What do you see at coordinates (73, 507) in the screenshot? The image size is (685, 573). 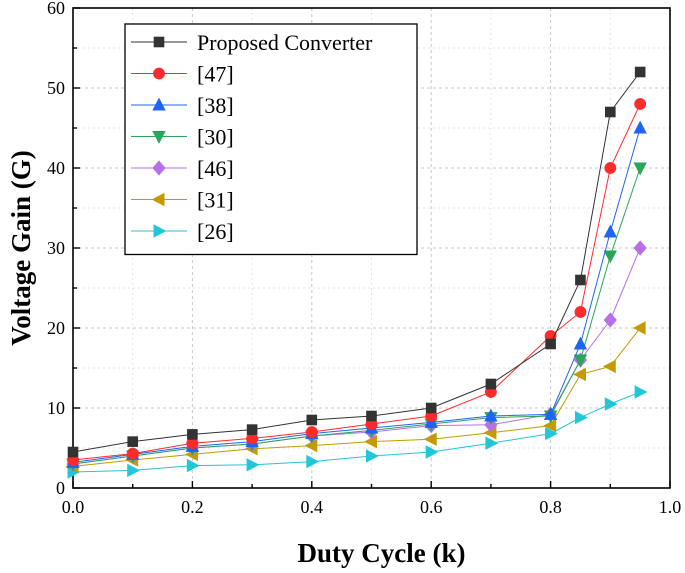 I see `x-tick-label: 0.0` at bounding box center [73, 507].